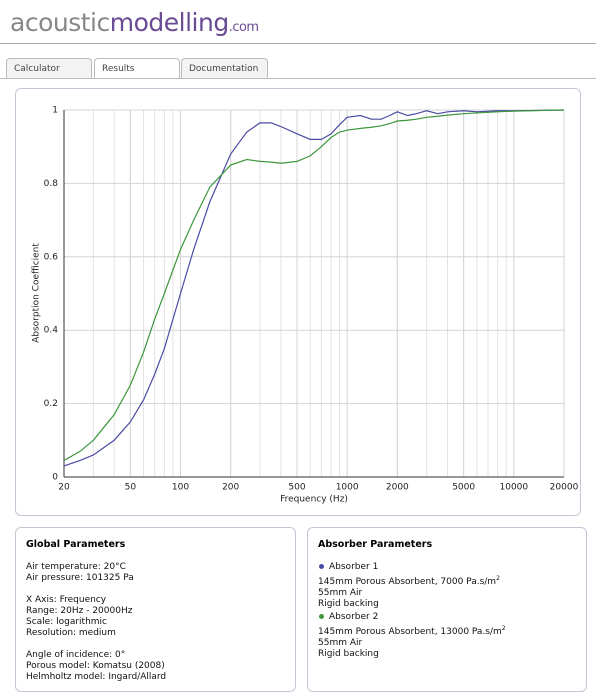 The image size is (596, 700). Describe the element at coordinates (354, 617) in the screenshot. I see `legend-label: Absorber 2` at that location.